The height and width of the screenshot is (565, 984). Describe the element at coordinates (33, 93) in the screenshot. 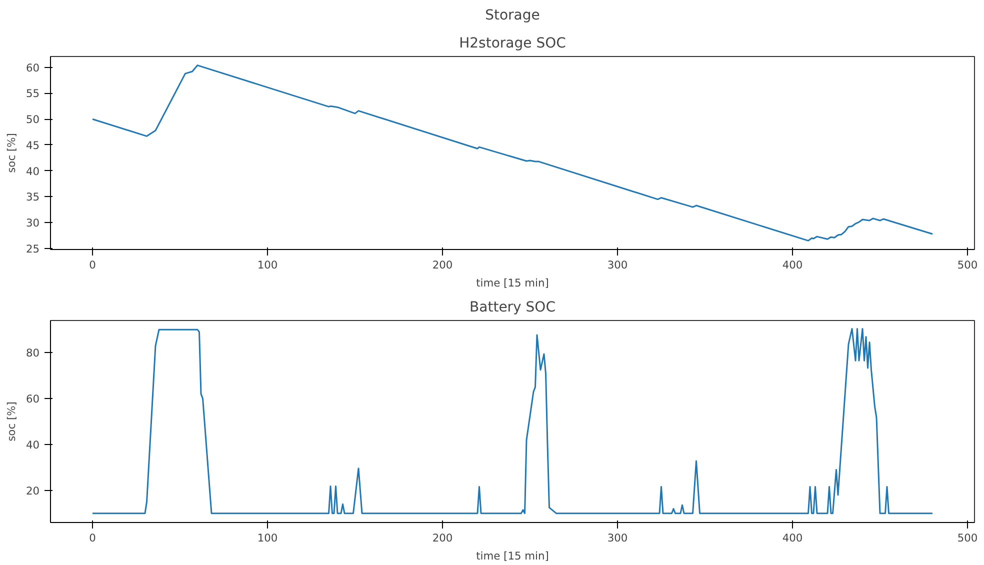

I see `y-tick-label: 55` at that location.